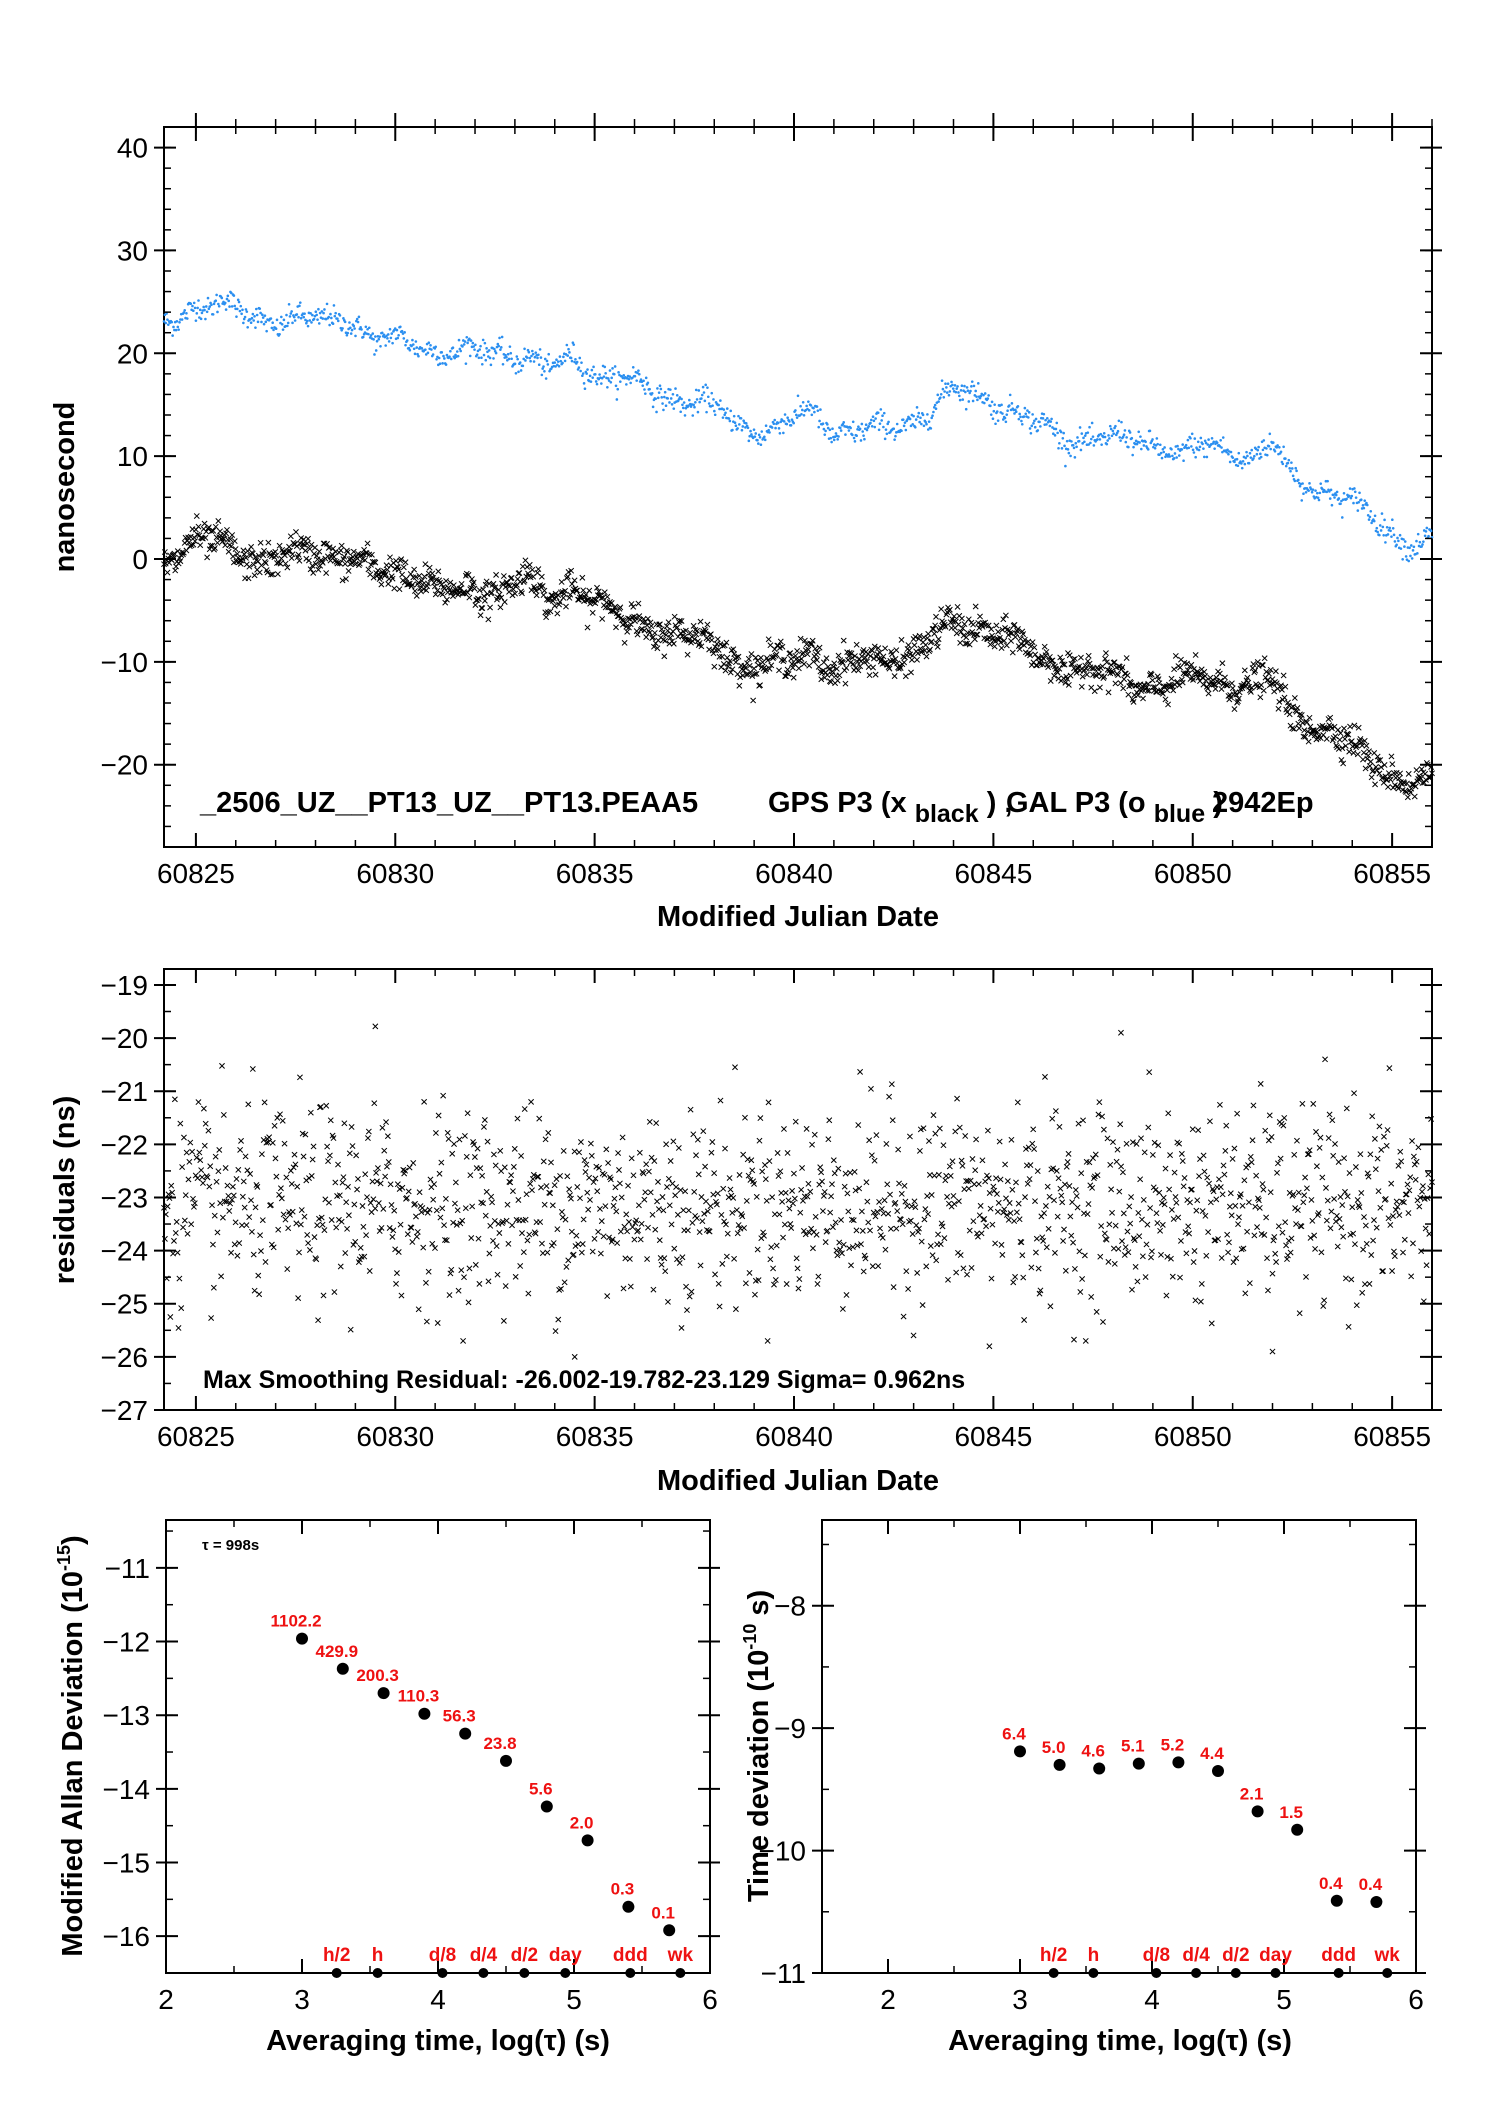 The height and width of the screenshot is (2105, 1488). I want to click on y-tick-label: −8, so click(790, 1606).